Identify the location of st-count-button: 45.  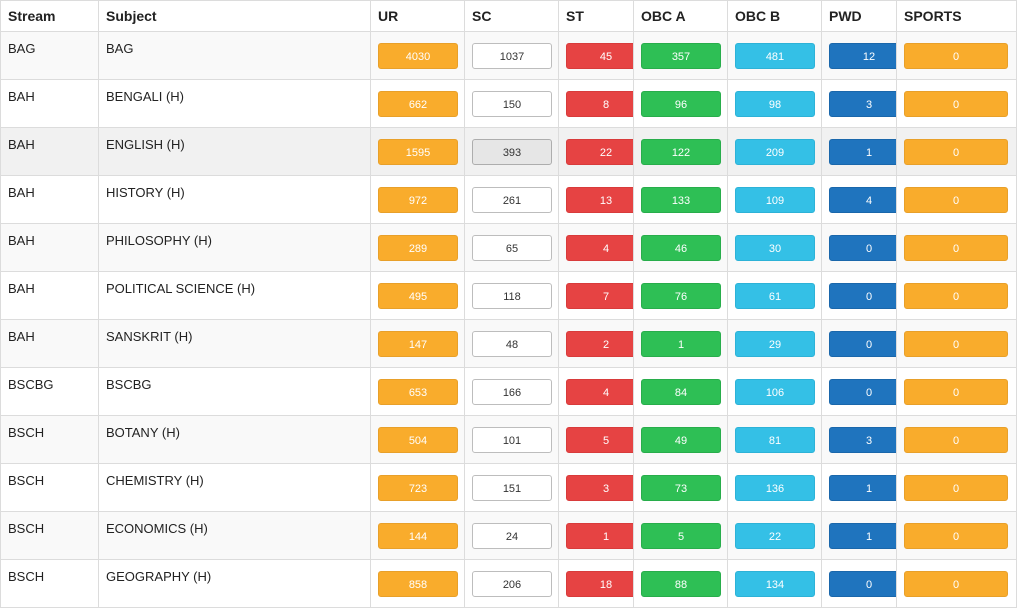
(606, 55).